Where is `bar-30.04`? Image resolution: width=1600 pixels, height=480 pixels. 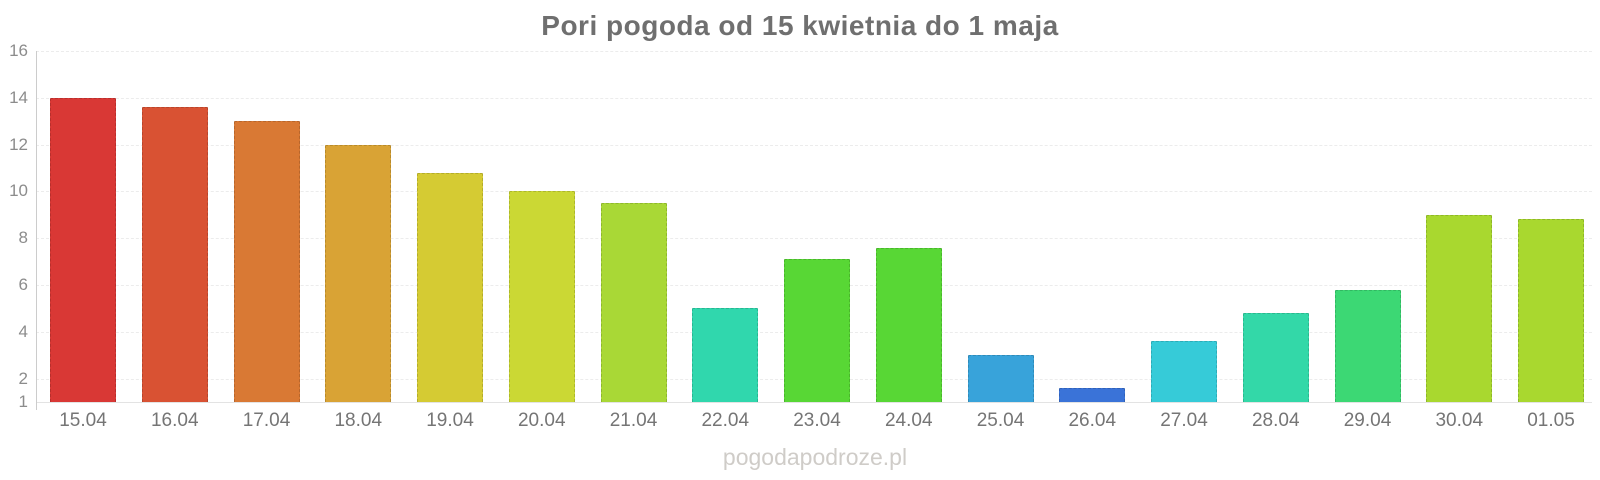
bar-30.04 is located at coordinates (1459, 308).